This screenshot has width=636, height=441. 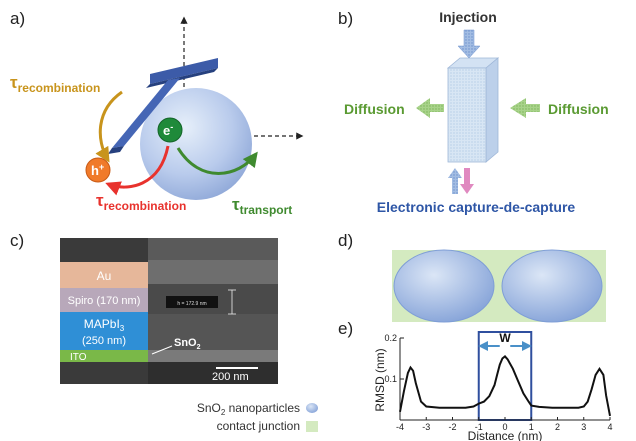 I want to click on x-tick-label: 2, so click(x=557, y=427).